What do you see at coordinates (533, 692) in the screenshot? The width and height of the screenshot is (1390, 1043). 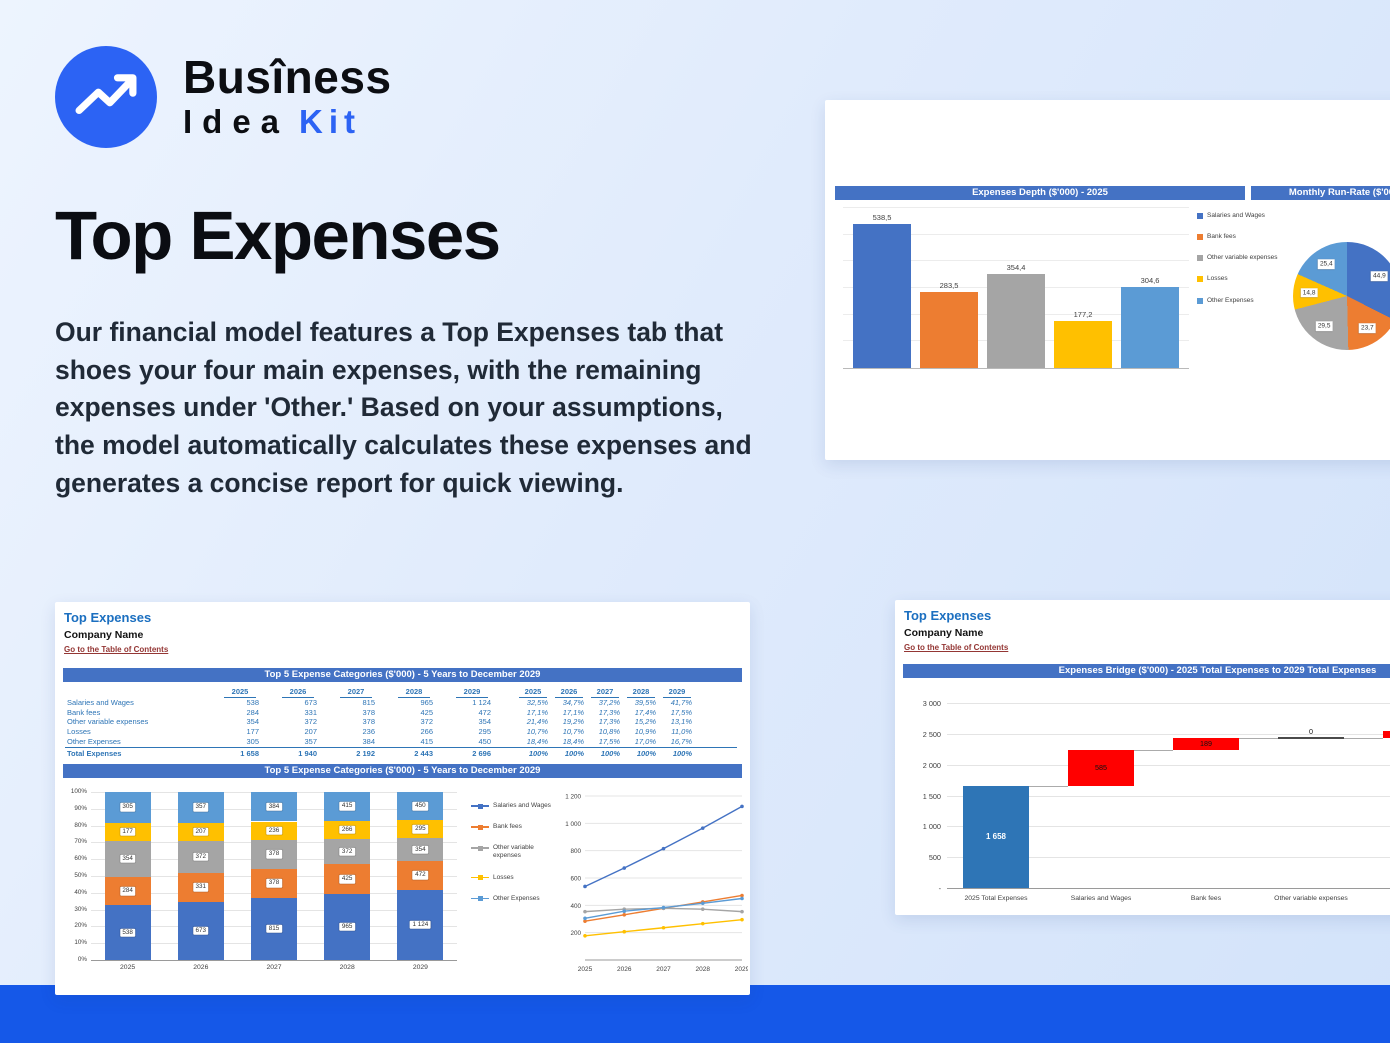 I see `year-header: 2025` at bounding box center [533, 692].